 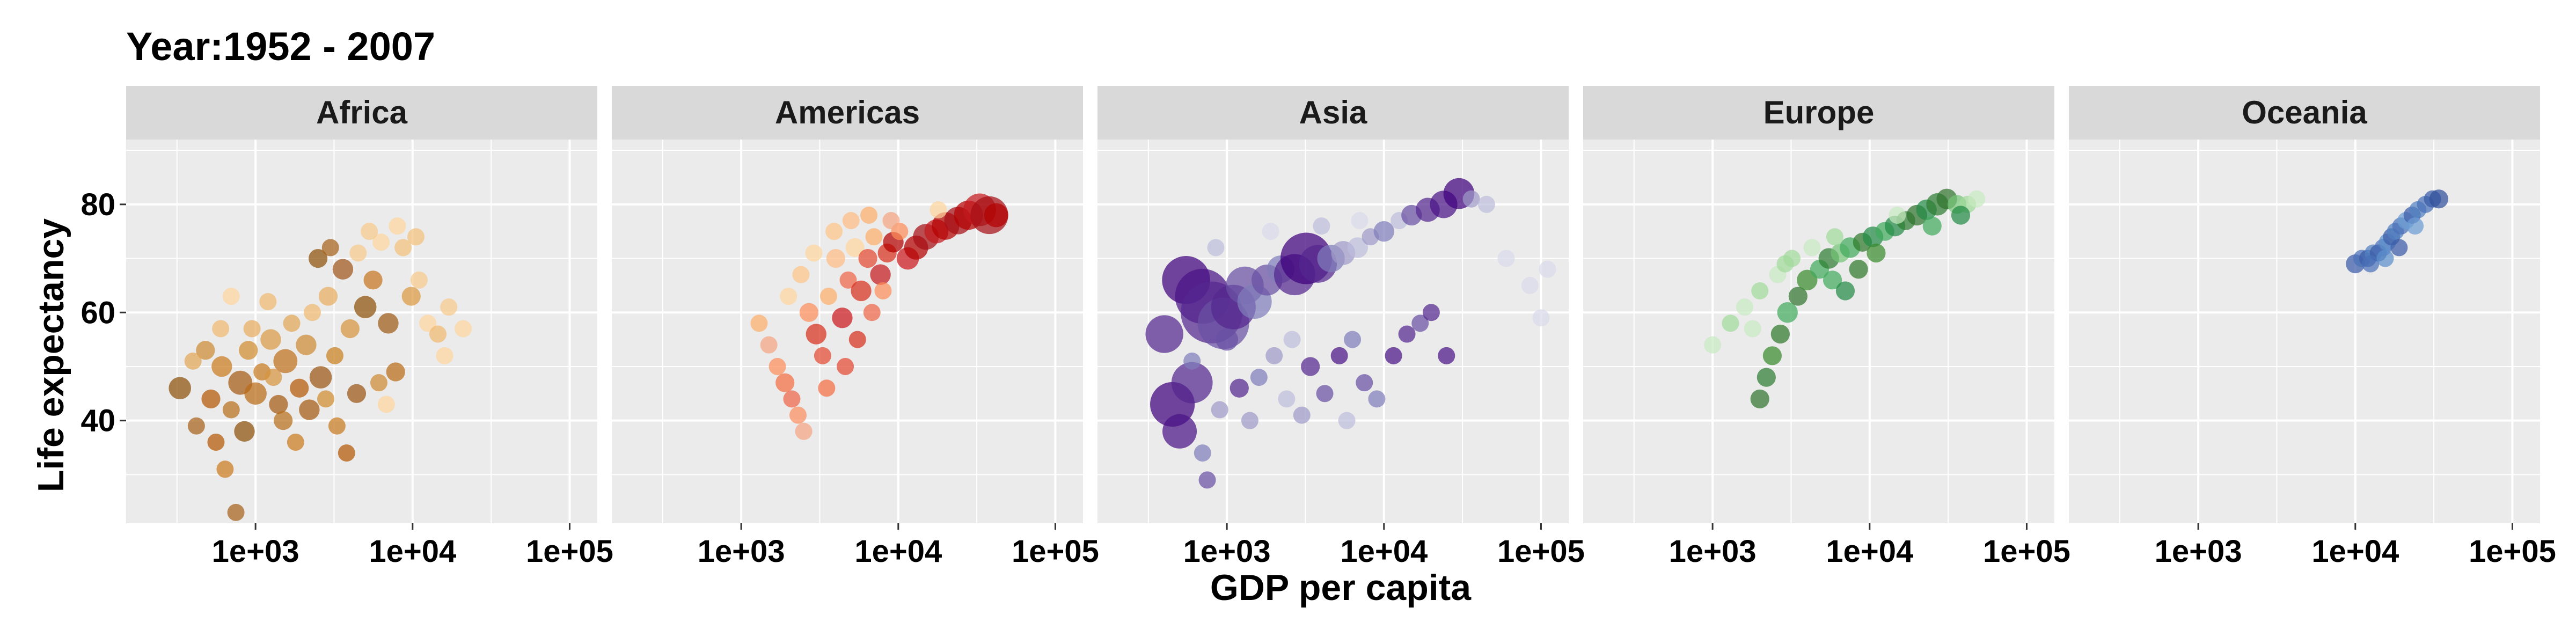 I want to click on y-tick-label: 80, so click(x=97, y=204).